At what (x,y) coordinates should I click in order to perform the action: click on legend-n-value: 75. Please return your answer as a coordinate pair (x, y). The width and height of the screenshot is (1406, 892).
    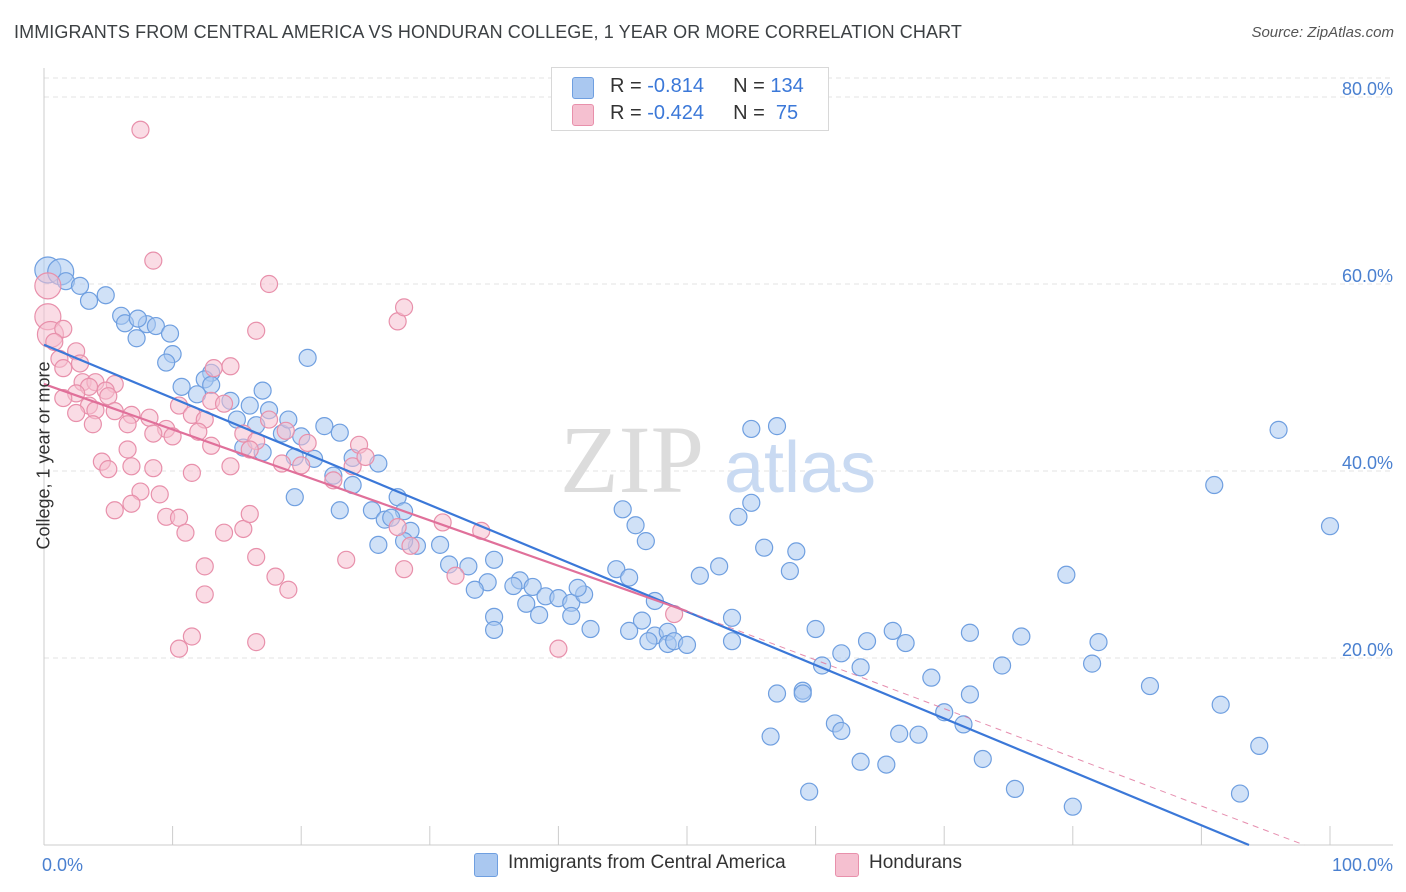
    Looking at the image, I should click on (784, 113).